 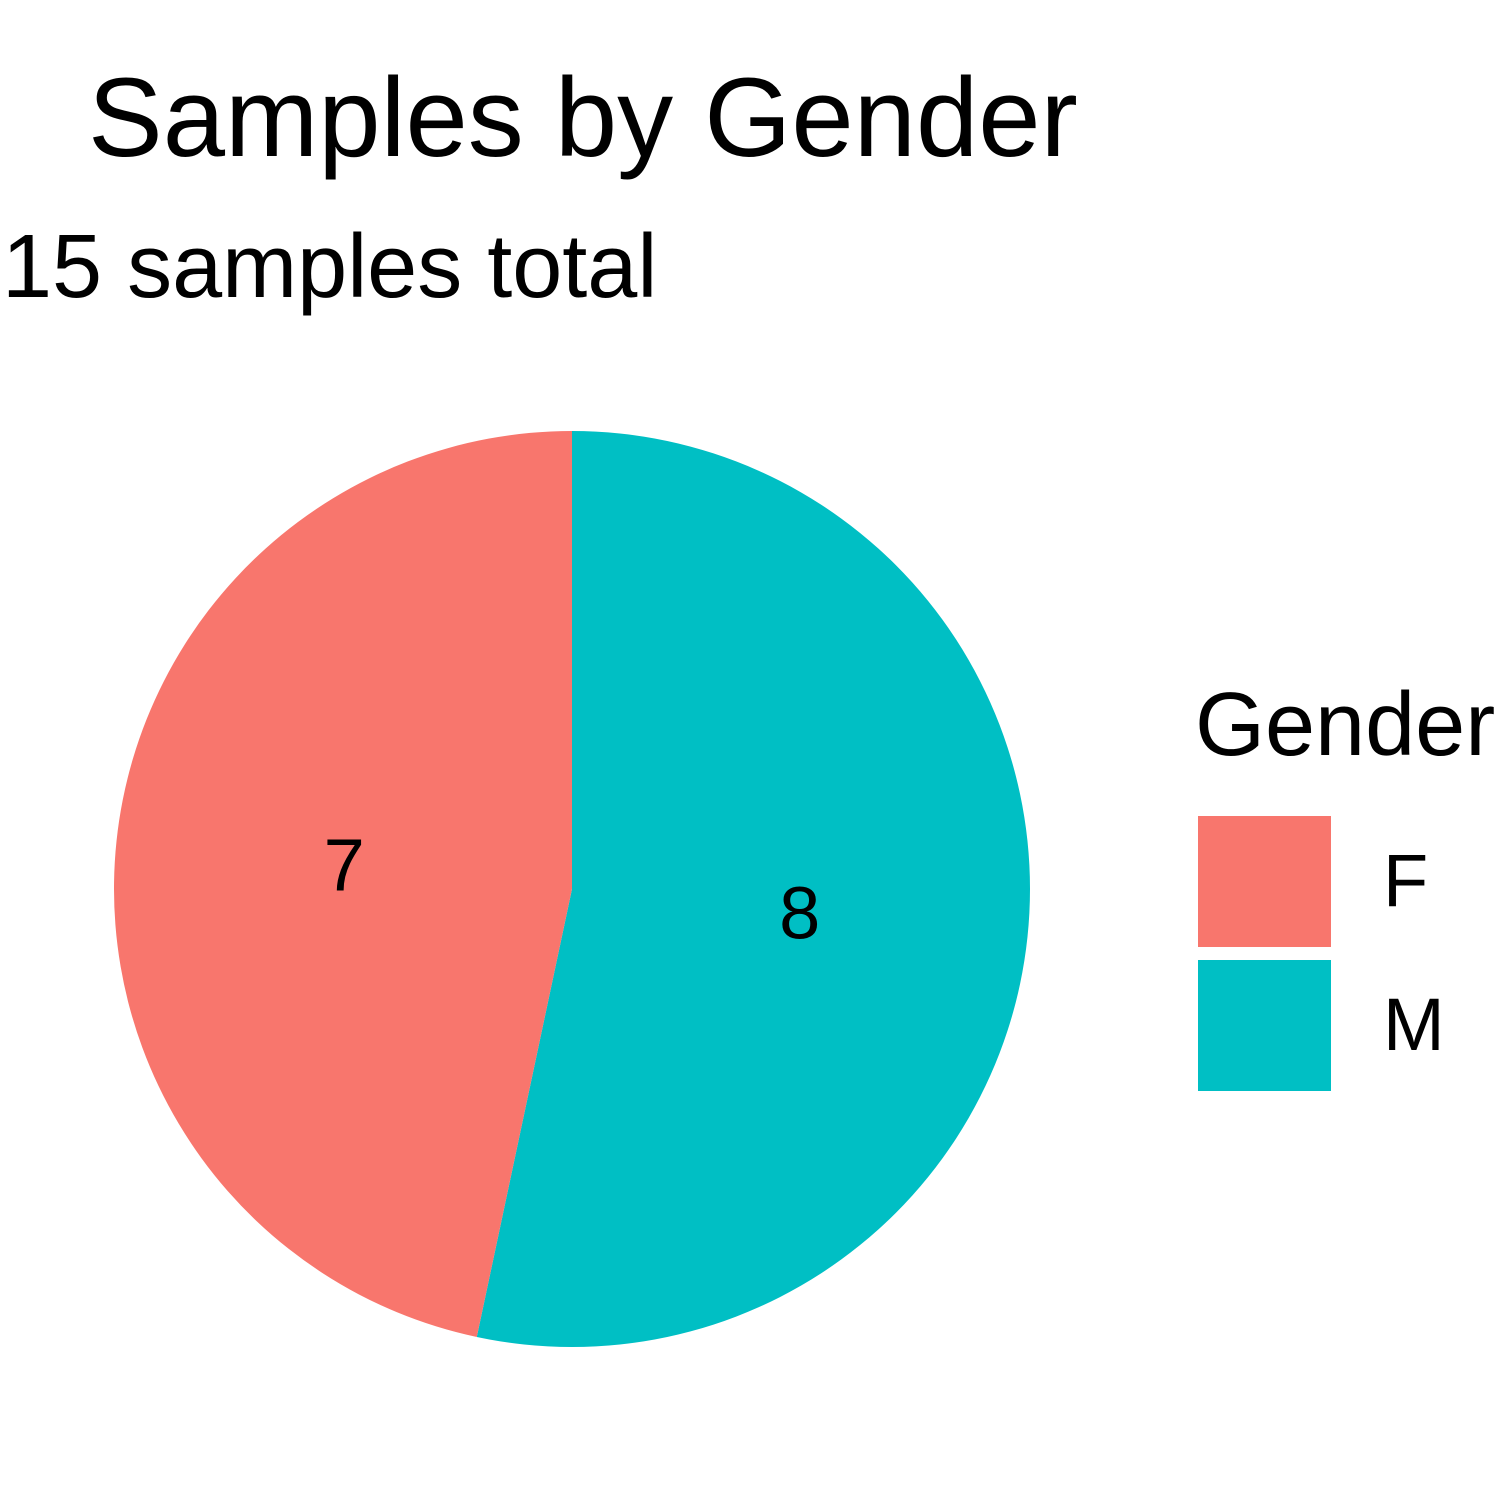 I want to click on slice-label-f: 7, so click(x=344, y=865).